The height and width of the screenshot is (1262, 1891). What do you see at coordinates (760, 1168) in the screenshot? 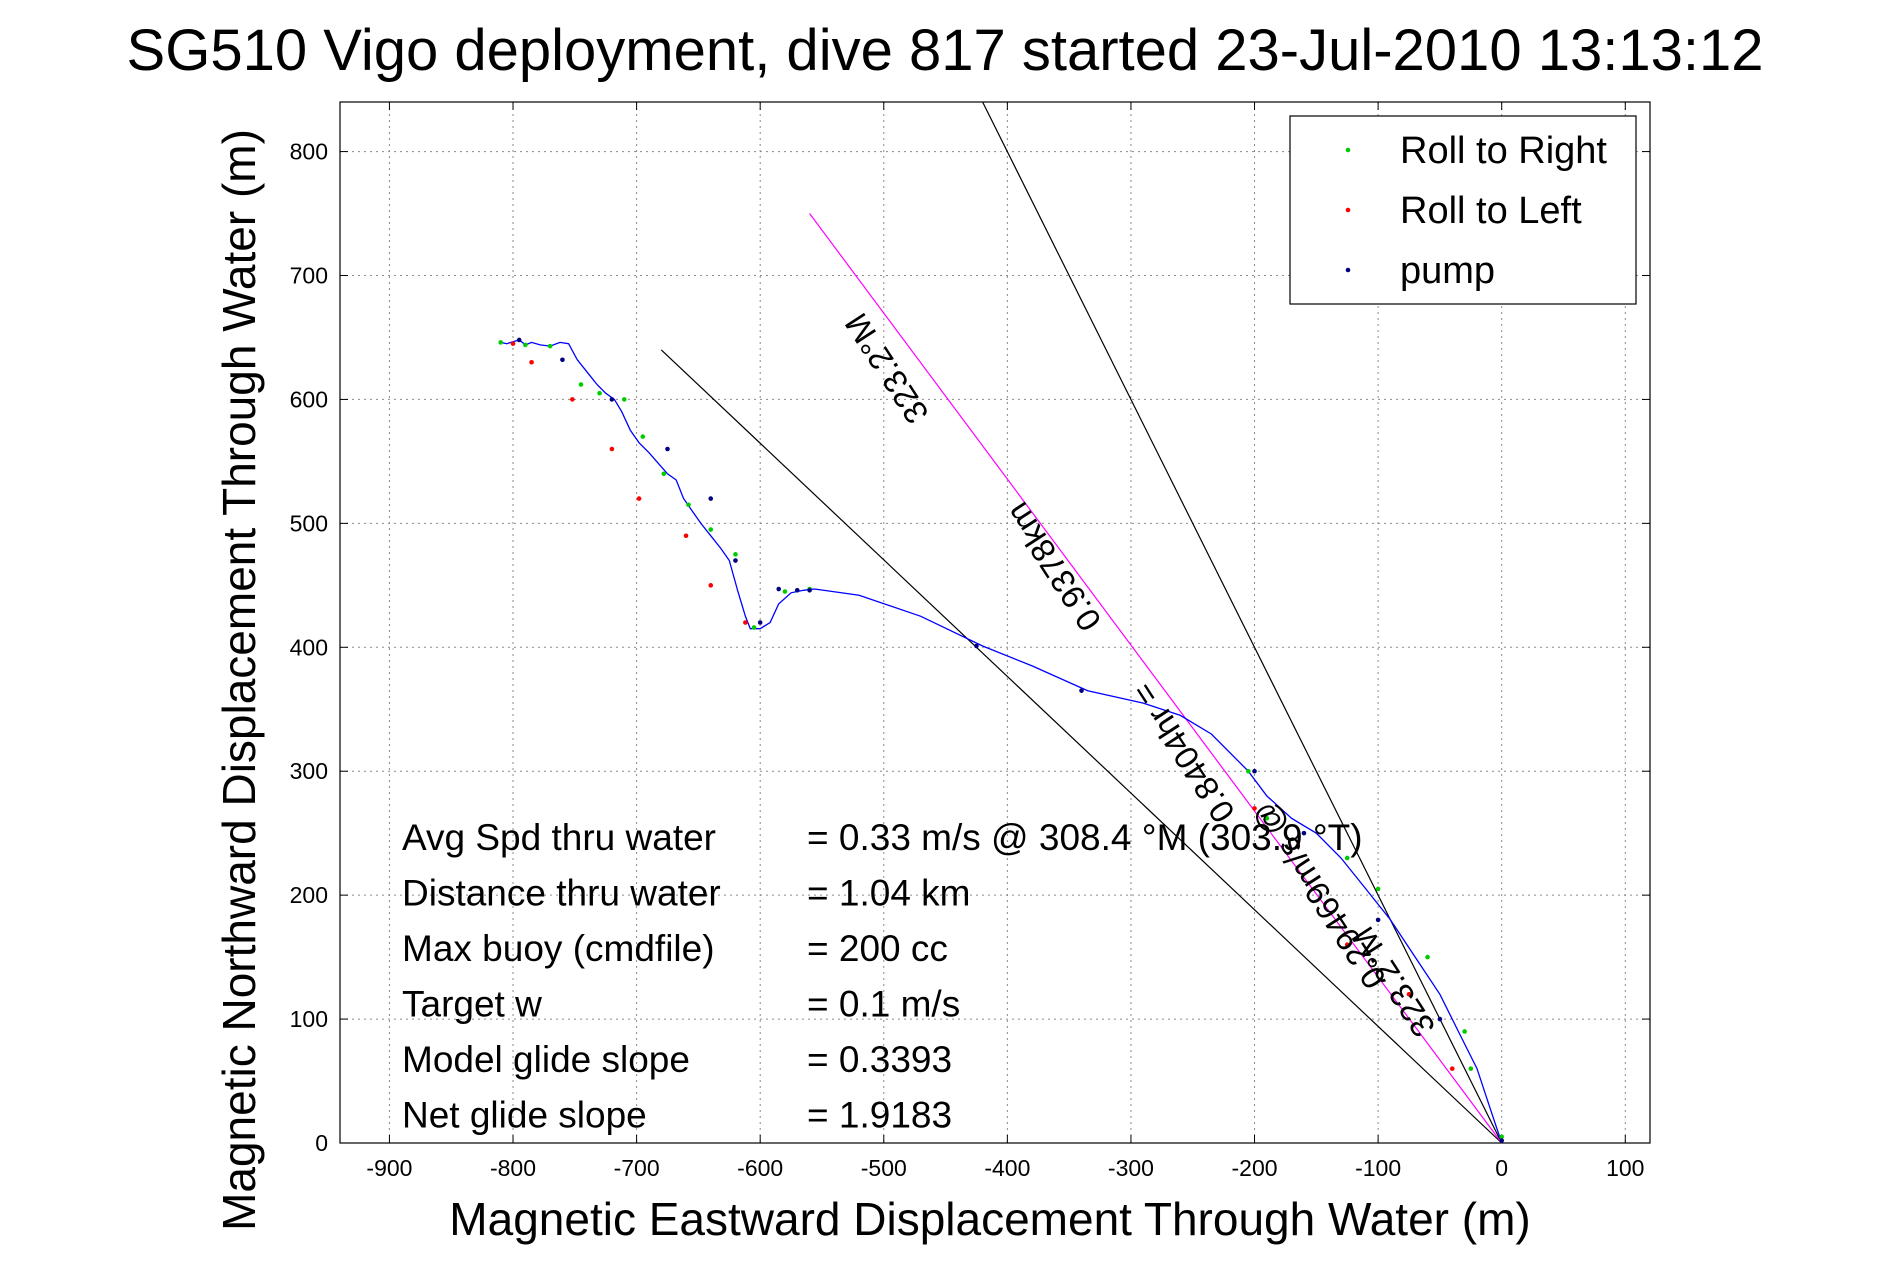
I see `x-tick-label: -600` at bounding box center [760, 1168].